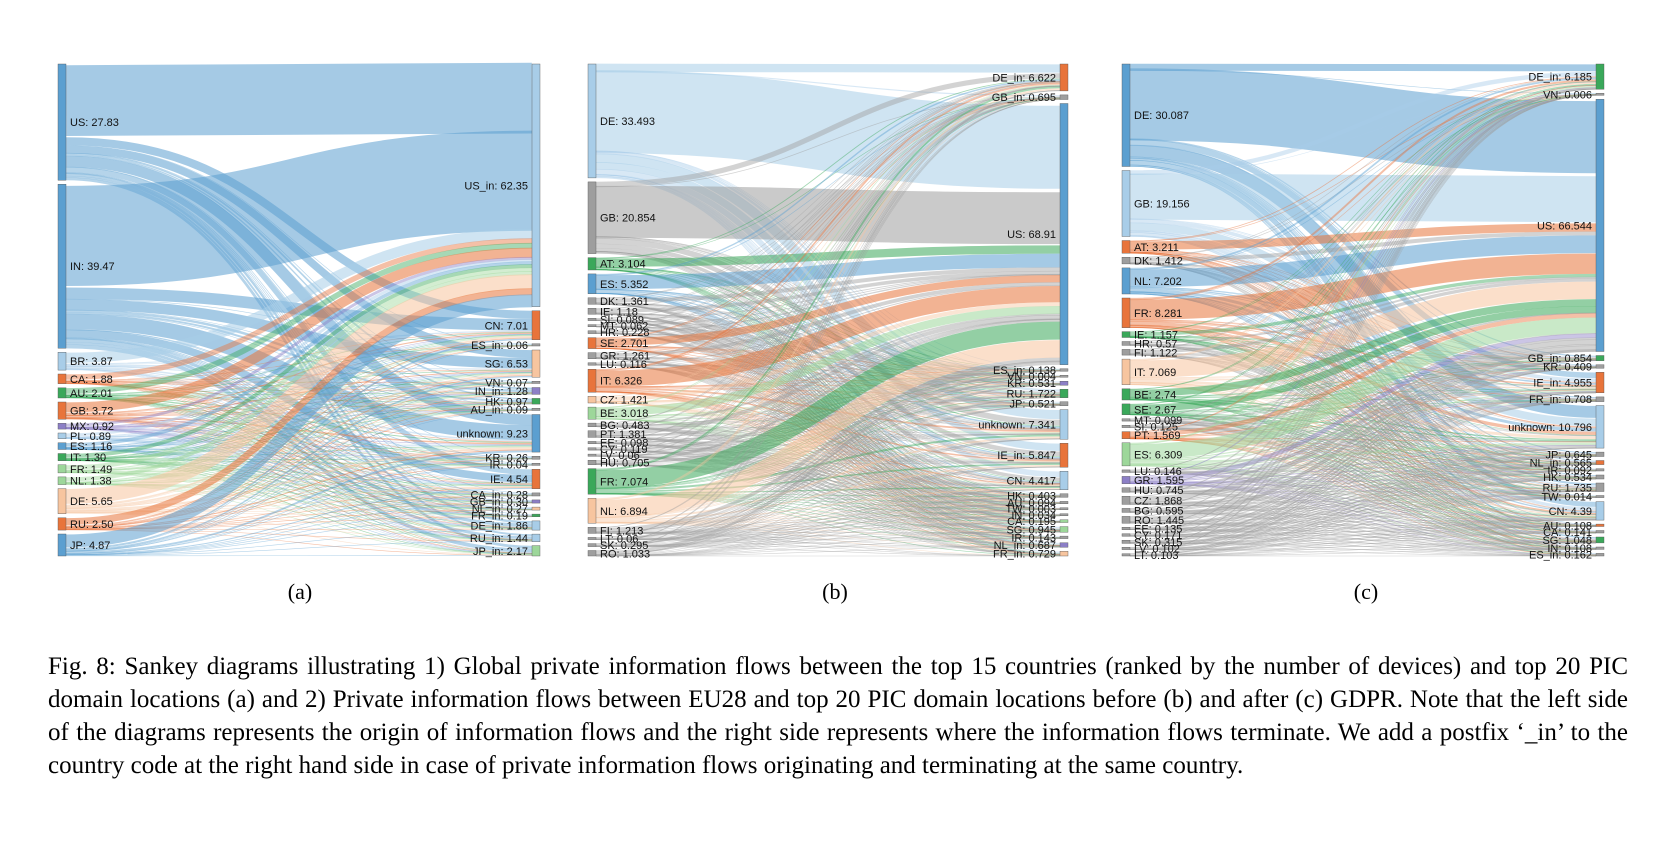  I want to click on target-label-jp: JP: 0.645, so click(1569, 455).